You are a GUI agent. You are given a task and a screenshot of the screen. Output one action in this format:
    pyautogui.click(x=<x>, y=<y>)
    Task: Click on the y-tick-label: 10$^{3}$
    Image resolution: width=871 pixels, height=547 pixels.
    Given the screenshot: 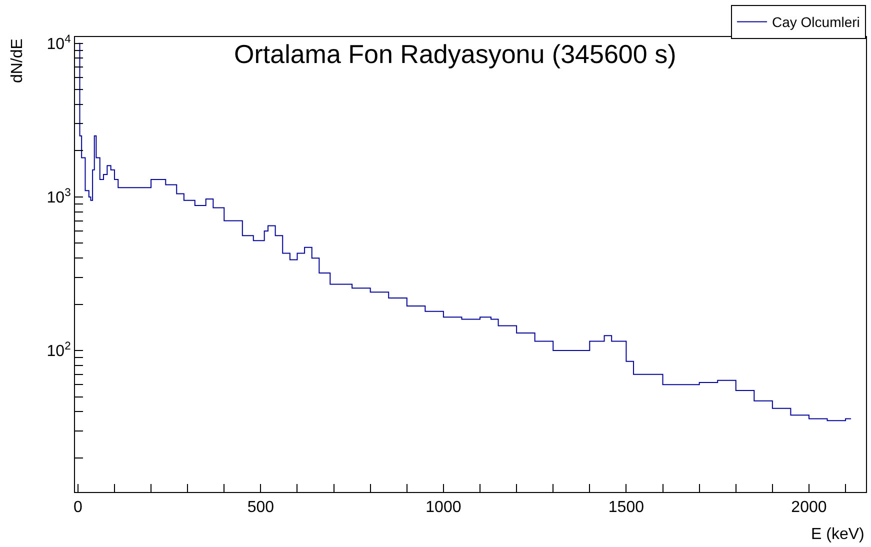 What is the action you would take?
    pyautogui.click(x=58, y=196)
    